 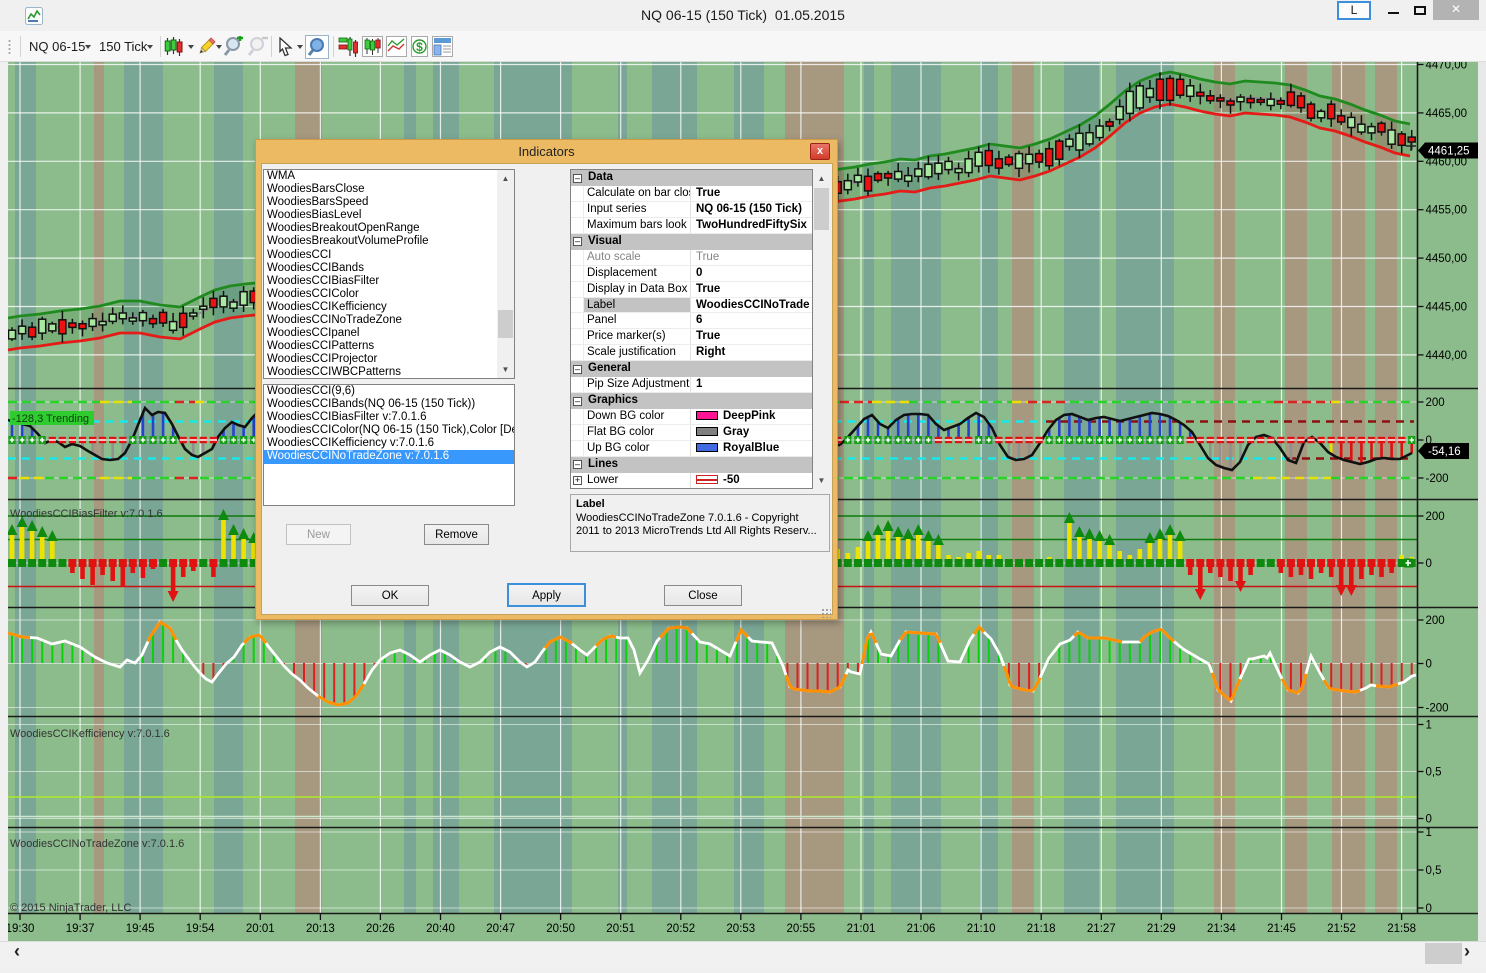 I want to click on svg-text: 19:30, so click(x=20, y=929).